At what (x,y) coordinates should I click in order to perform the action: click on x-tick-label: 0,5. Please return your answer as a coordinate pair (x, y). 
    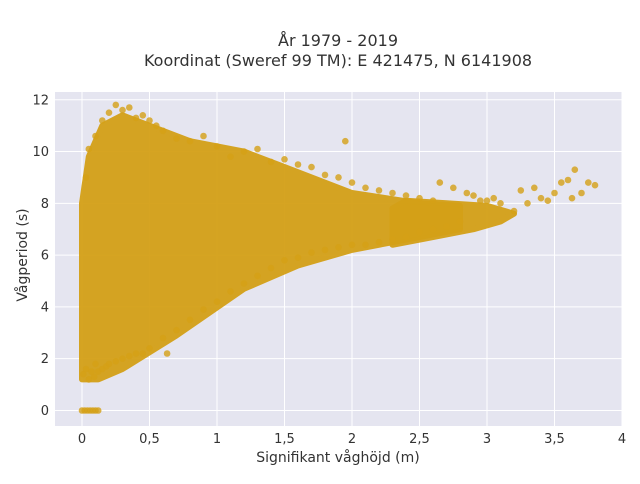
    Looking at the image, I should click on (149, 439).